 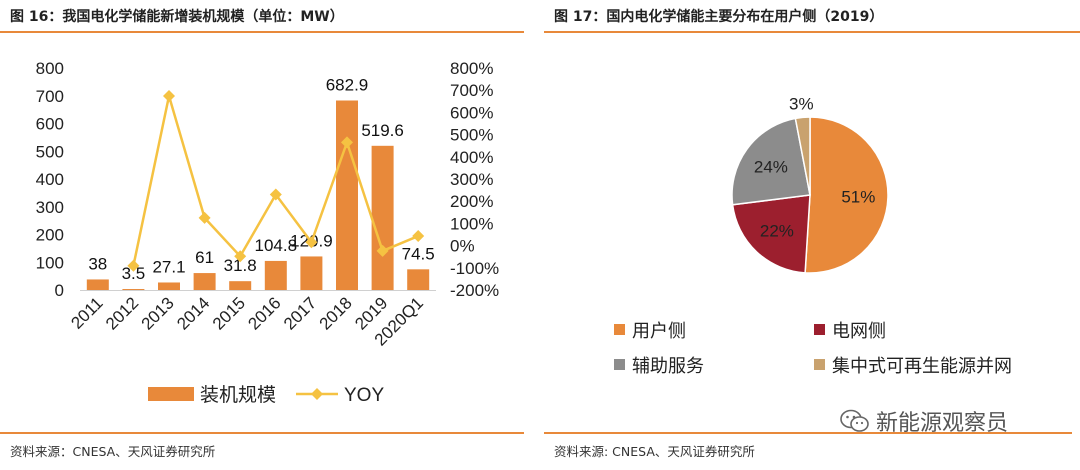 I want to click on left-axis-tick-label: 500, so click(x=50, y=151).